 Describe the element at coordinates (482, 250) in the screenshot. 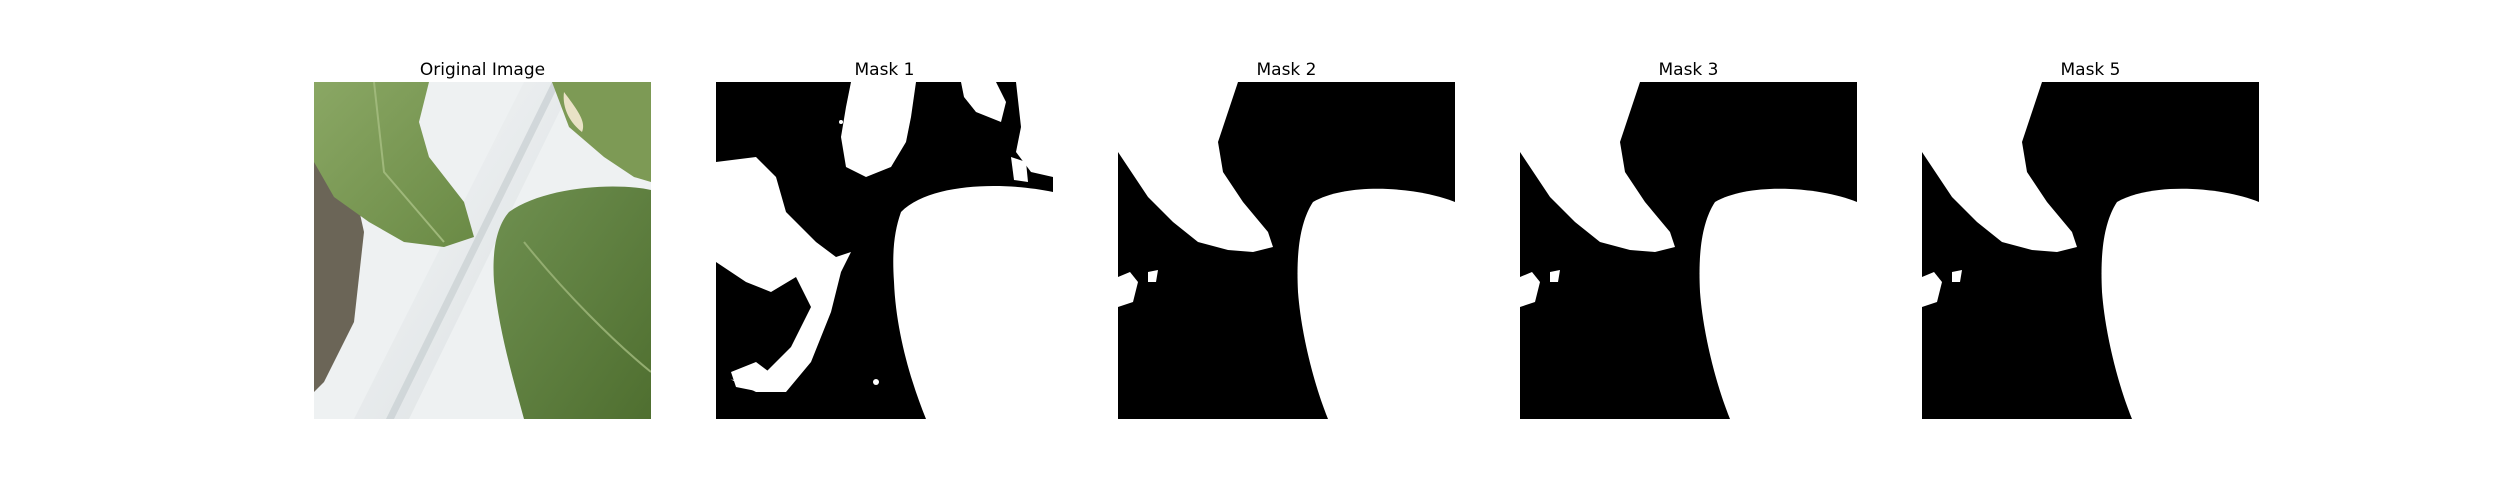

I see `original-image` at that location.